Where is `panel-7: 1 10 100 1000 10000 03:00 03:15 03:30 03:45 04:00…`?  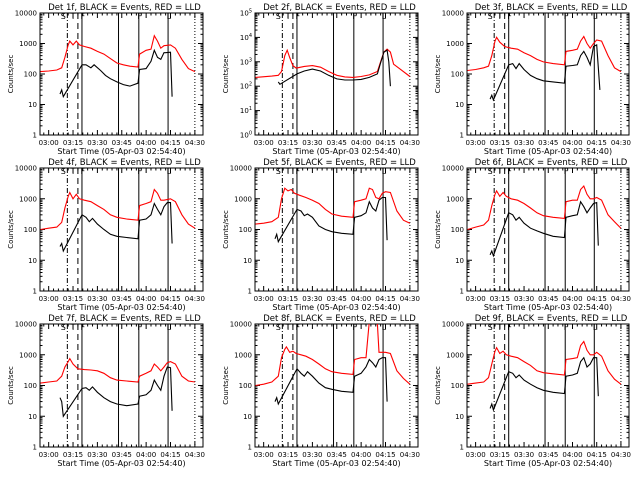
panel-7: 1 10 100 1000 10000 03:00 03:15 03:30 03:45 04:00… is located at coordinates (106, 391).